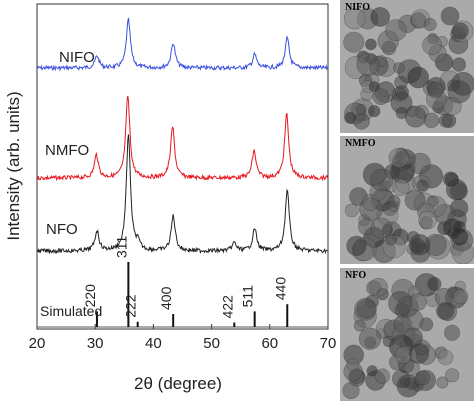 This screenshot has width=474, height=401. I want to click on x-tick-label: 70, so click(328, 343).